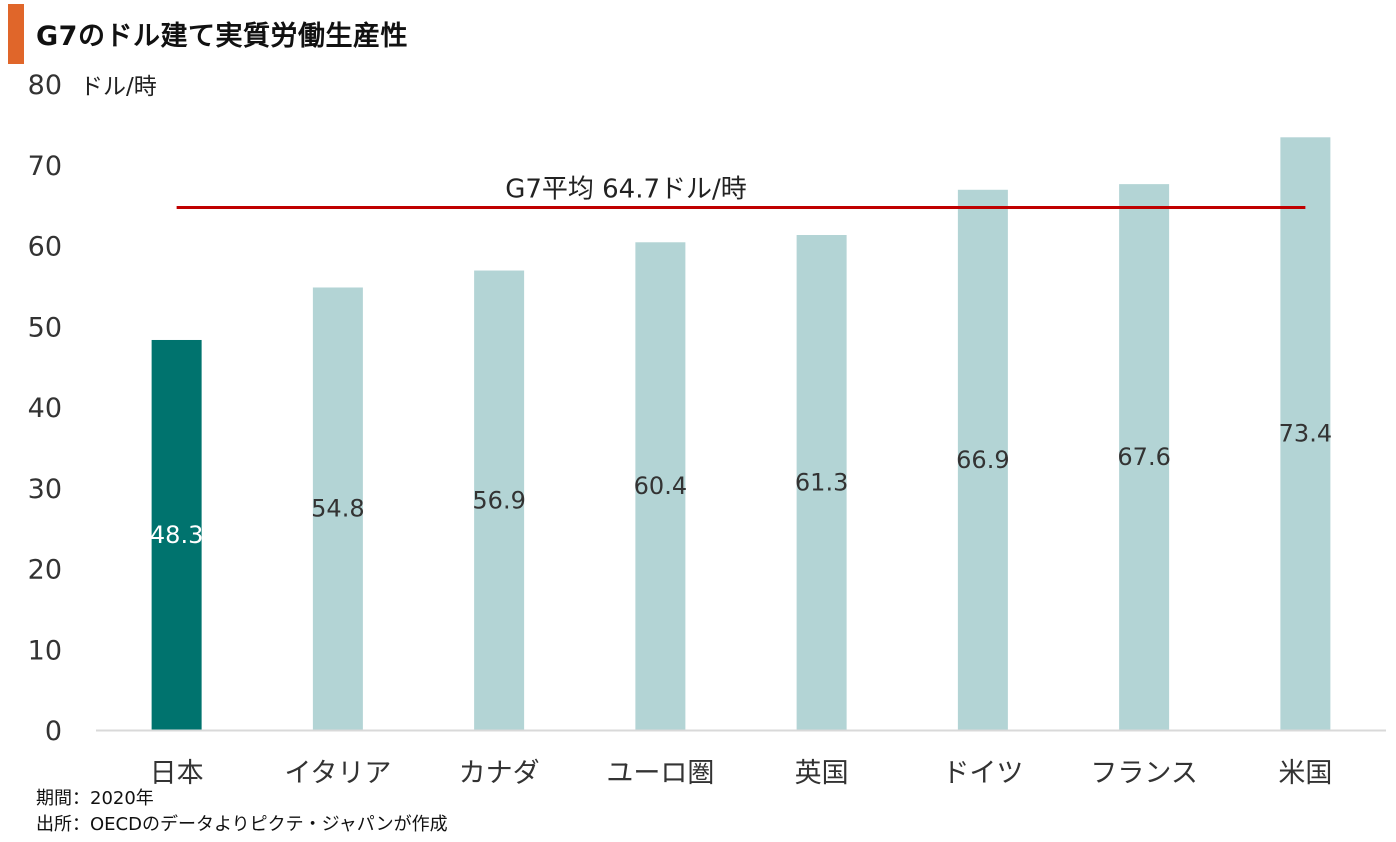 This screenshot has height=842, width=1396. I want to click on category-label: 日本, so click(177, 773).